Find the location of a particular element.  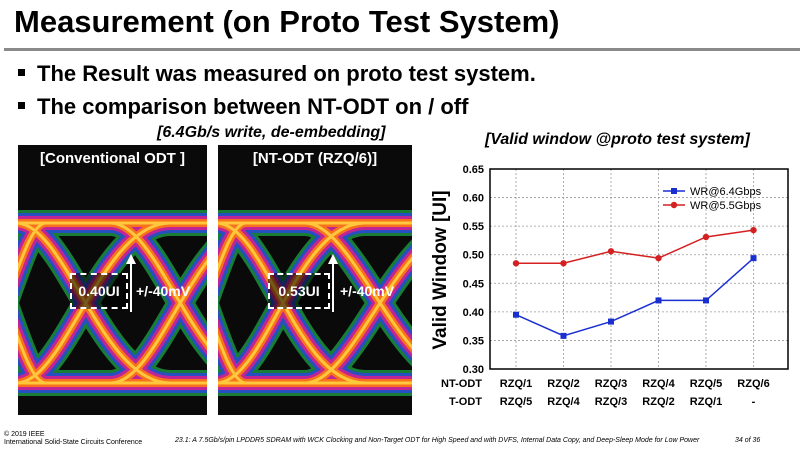

y-tick-label: 0.50 is located at coordinates (473, 256).